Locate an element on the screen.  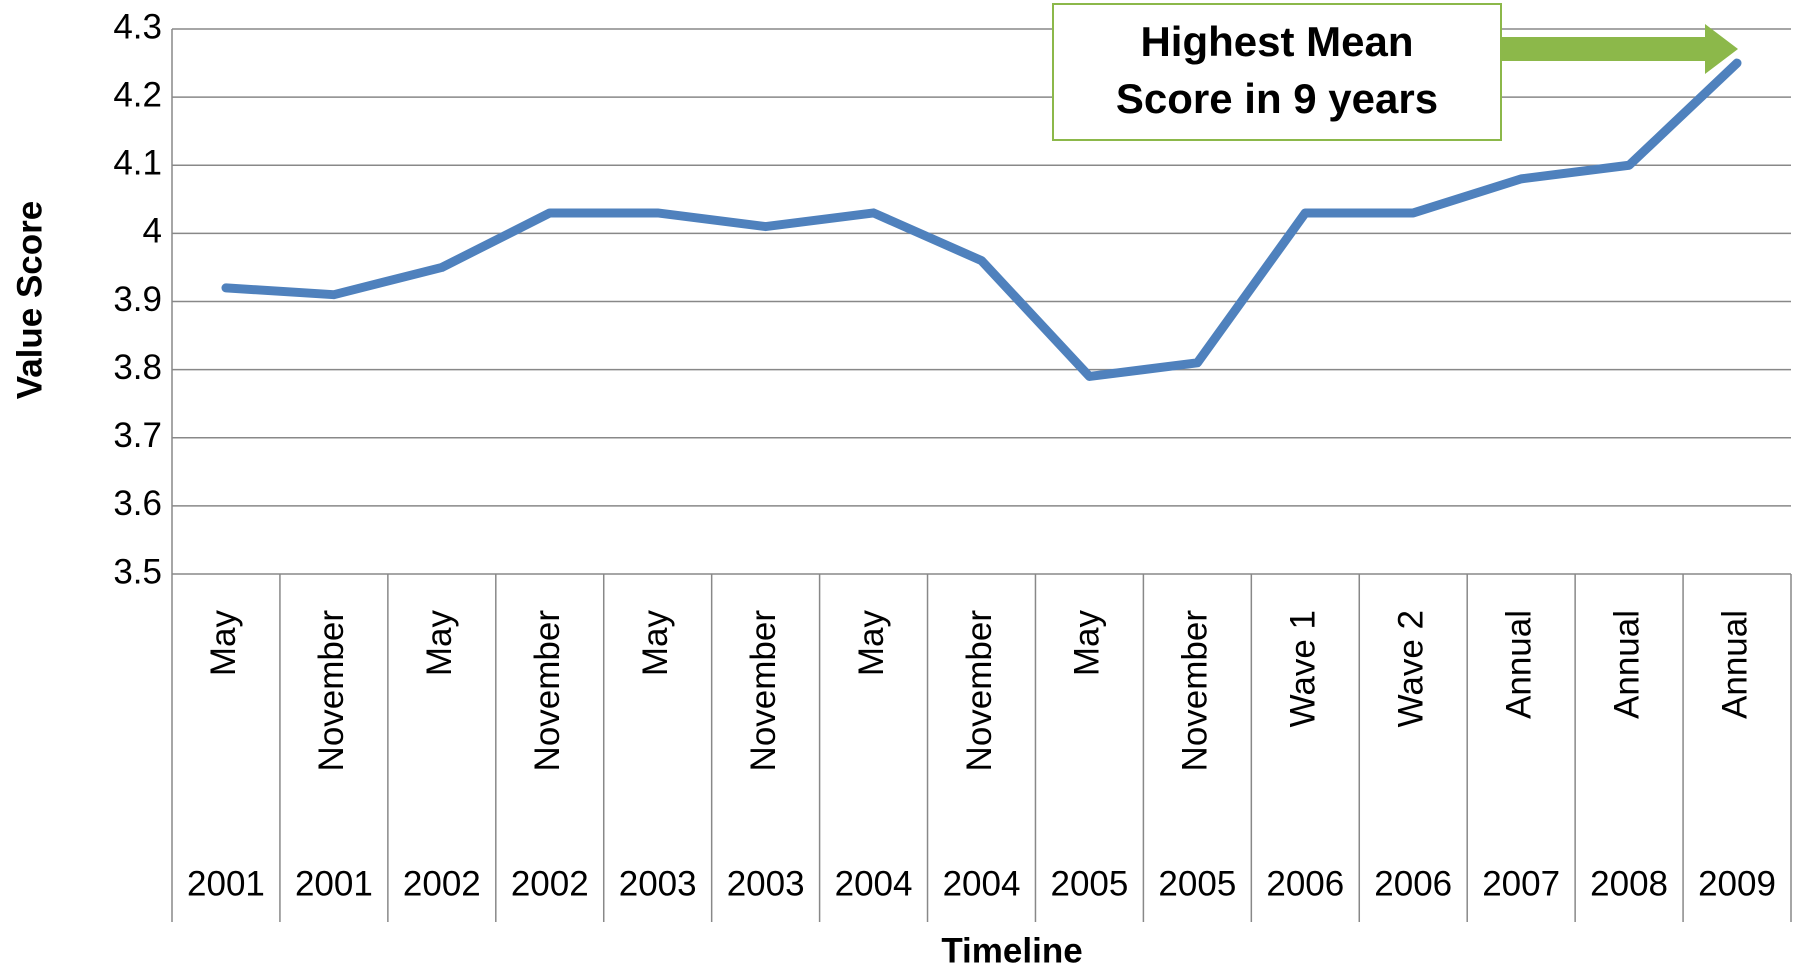
y-tick-label: 3.9 is located at coordinates (137, 299).